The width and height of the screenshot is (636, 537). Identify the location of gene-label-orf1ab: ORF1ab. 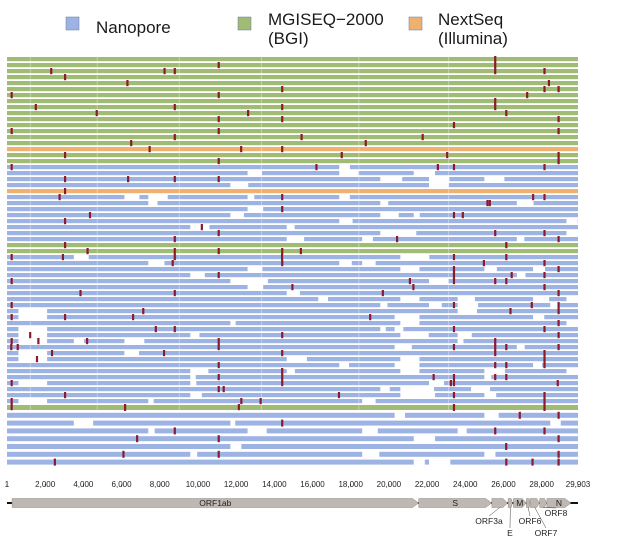
(215, 503).